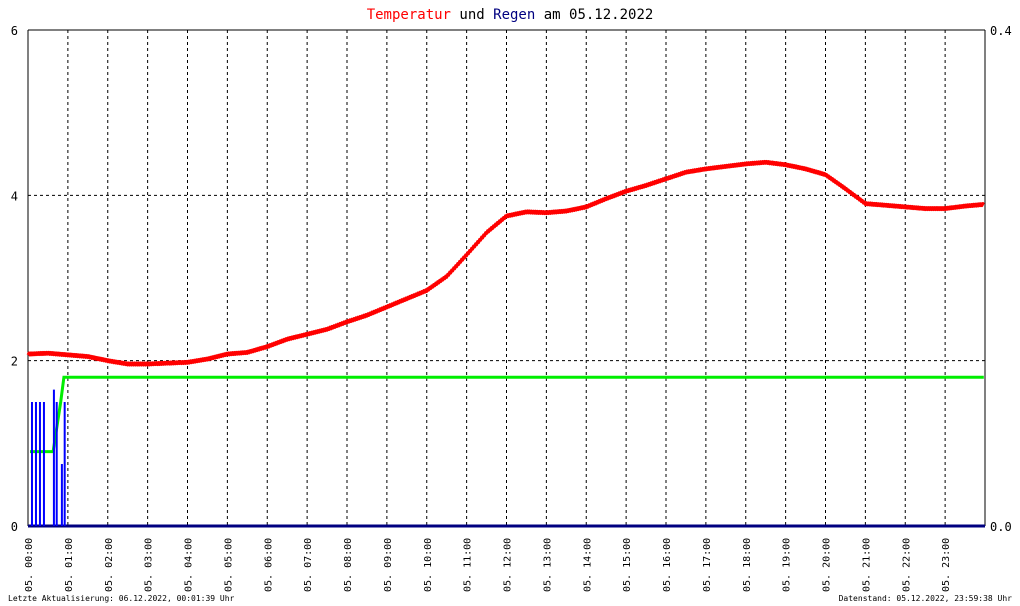 This screenshot has height=606, width=1020. I want to click on x-tick-label: 05. 03:00, so click(149, 565).